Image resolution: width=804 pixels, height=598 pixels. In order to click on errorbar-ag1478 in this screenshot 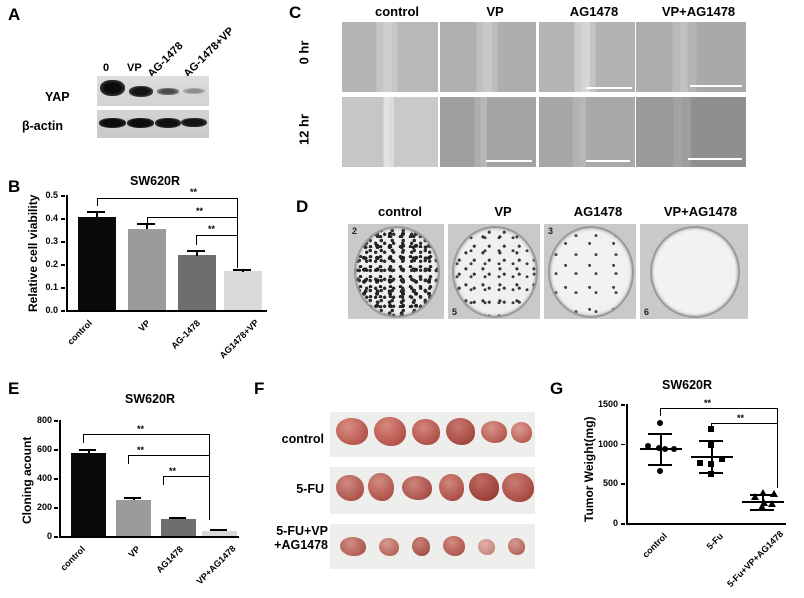, I will do `click(197, 252)`.